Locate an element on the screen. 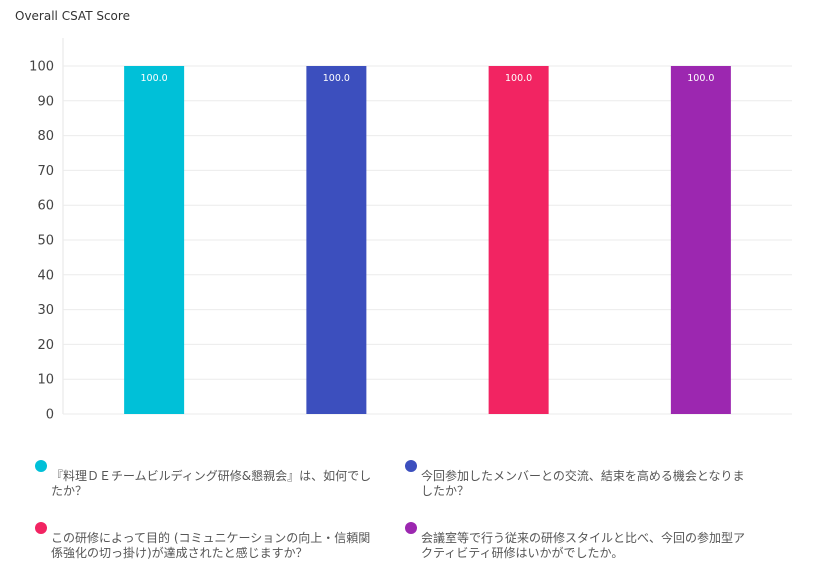 This screenshot has width=816, height=586. legend-label-2: 今回参加したメンバーとの交流、結束を高める機会となりましたか？ is located at coordinates (583, 483).